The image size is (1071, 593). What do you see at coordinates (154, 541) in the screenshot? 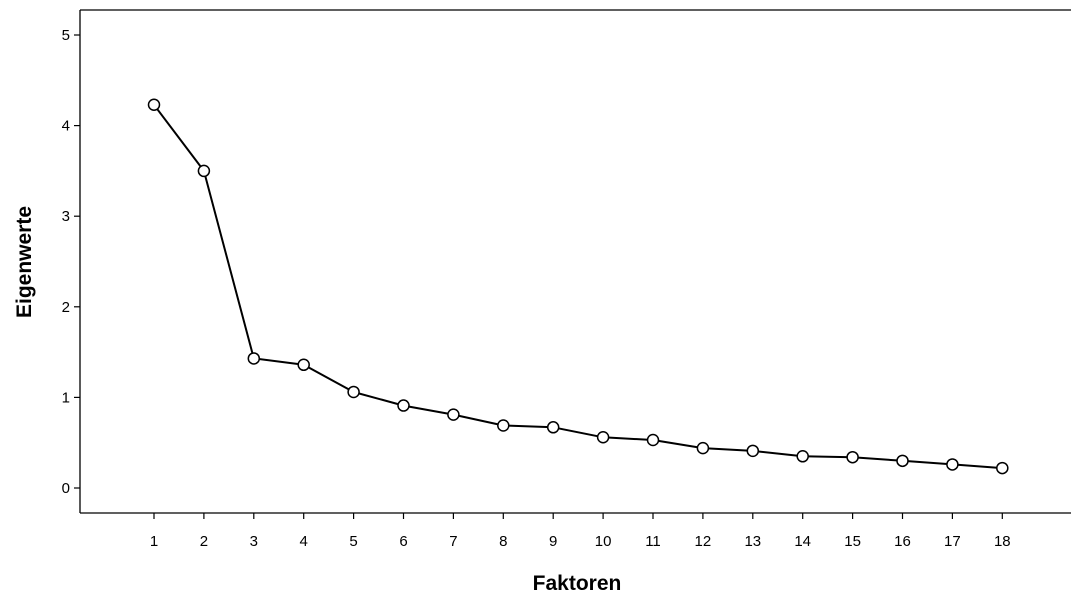
I see `x-tick-label: 1` at bounding box center [154, 541].